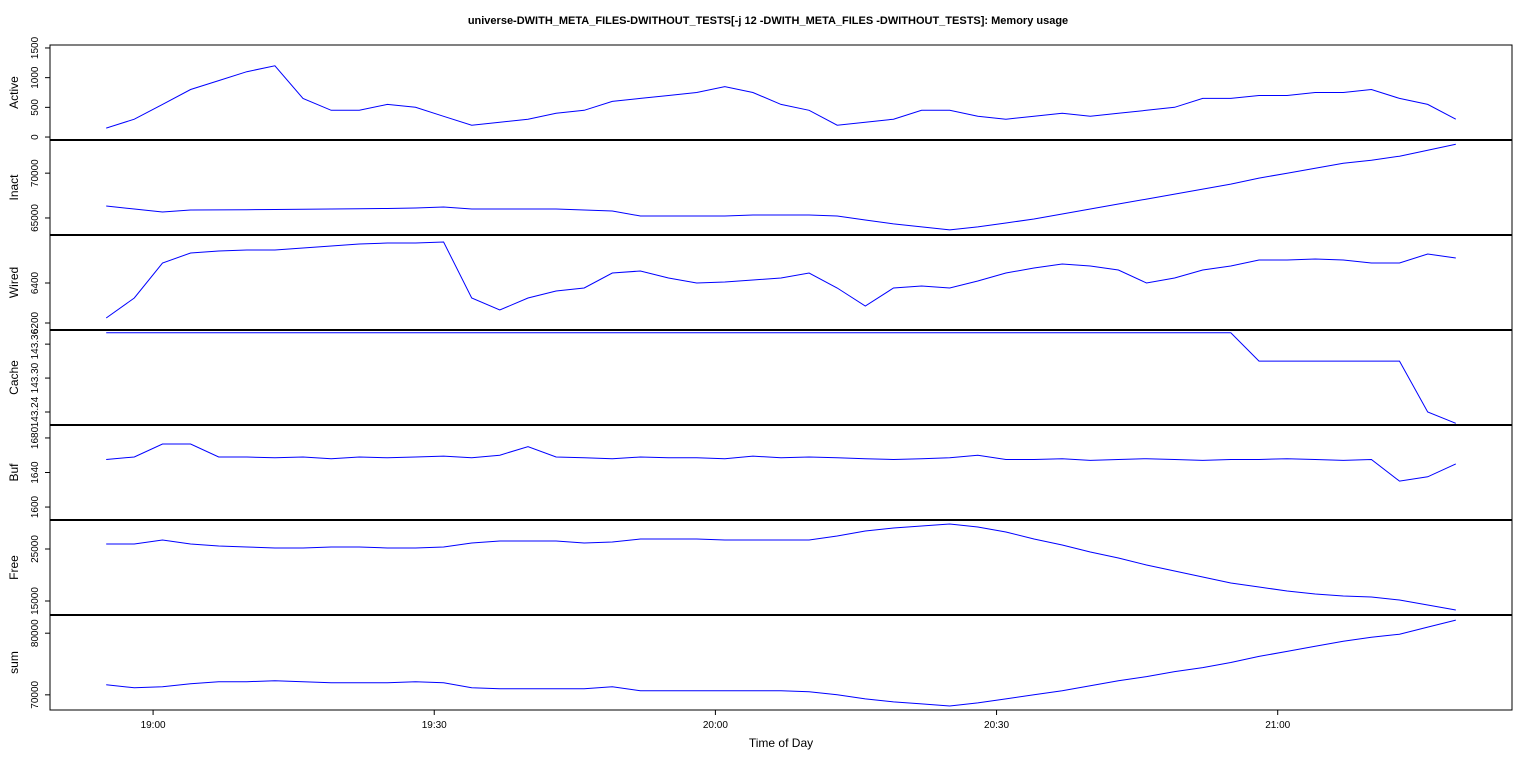 This screenshot has width=1536, height=768. What do you see at coordinates (35, 411) in the screenshot?
I see `y-tick-label: 143.24` at bounding box center [35, 411].